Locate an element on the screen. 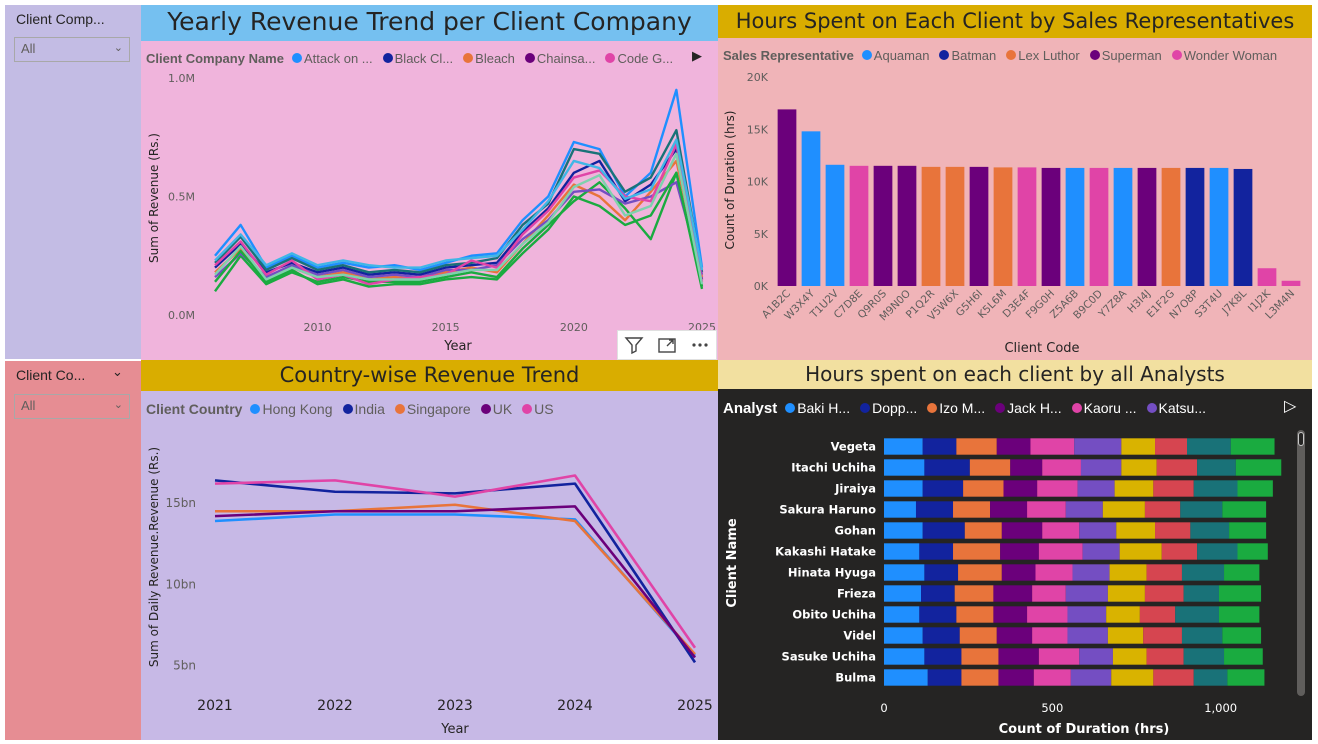 The height and width of the screenshot is (744, 1318). legend-item: US is located at coordinates (538, 409).